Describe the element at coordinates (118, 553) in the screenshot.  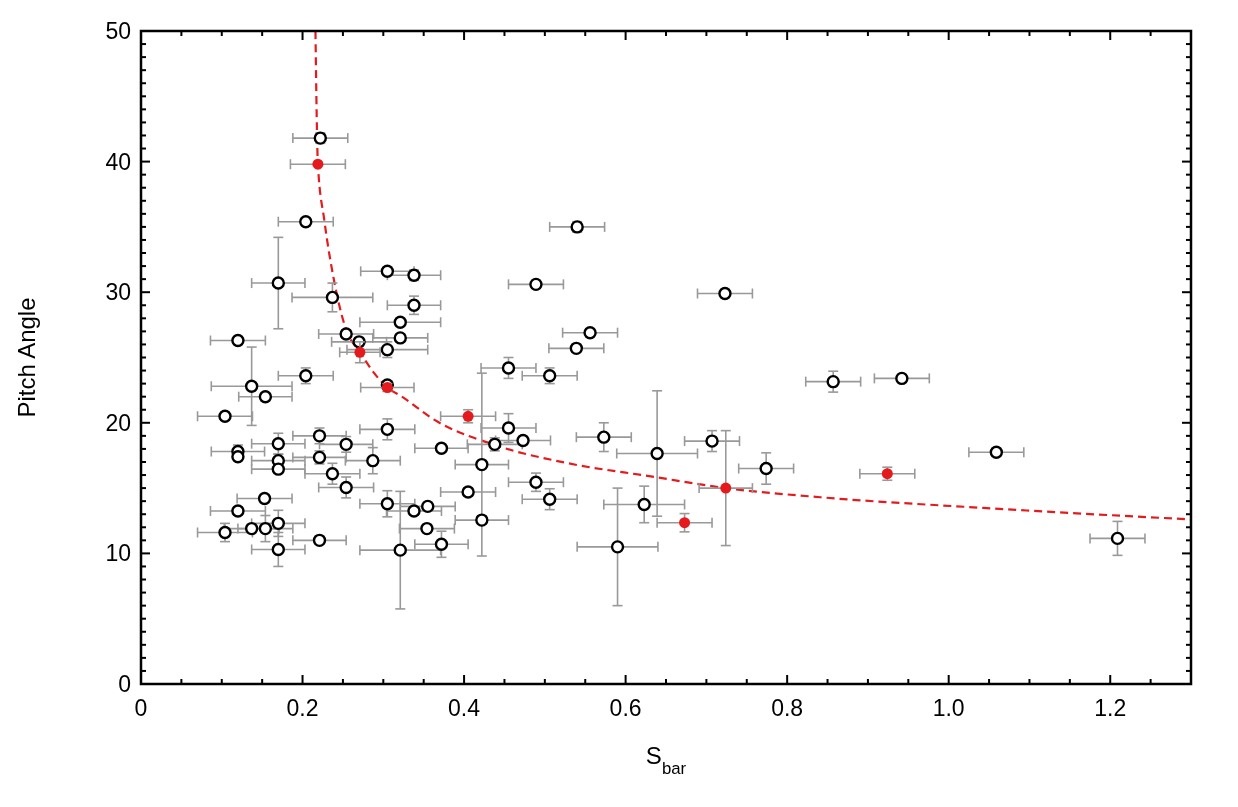
I see `y-tick-label: 10` at that location.